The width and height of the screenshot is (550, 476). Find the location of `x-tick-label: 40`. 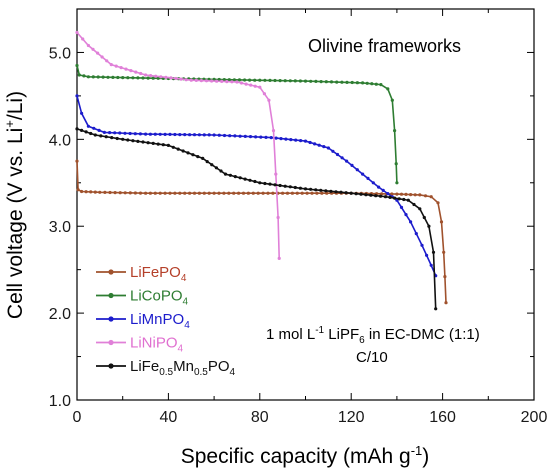

x-tick-label: 40 is located at coordinates (169, 417).